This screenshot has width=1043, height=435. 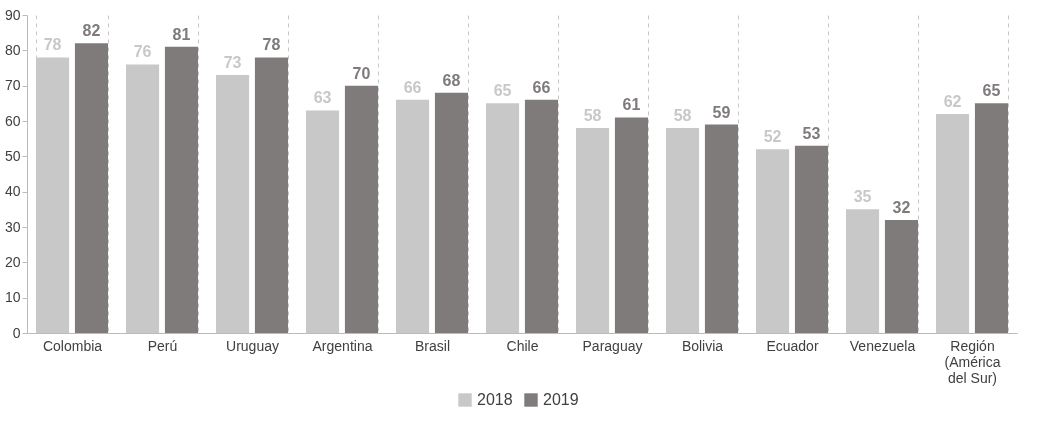 I want to click on y-tick-label: 0, so click(x=16, y=332).